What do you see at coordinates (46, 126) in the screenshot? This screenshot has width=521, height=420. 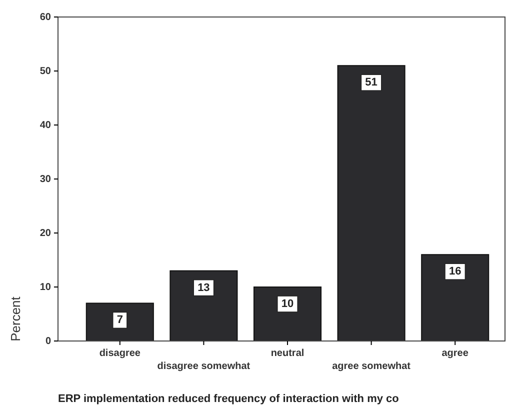 I see `y-tick-label: 40` at bounding box center [46, 126].